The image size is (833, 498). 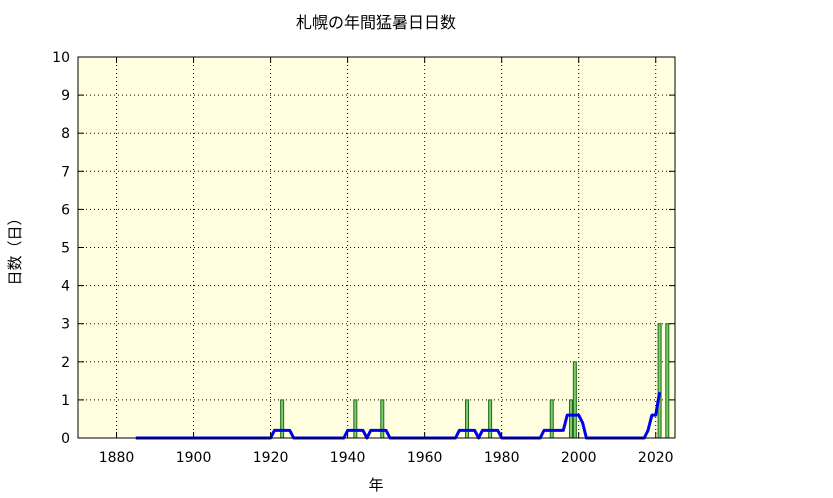 I want to click on x-tick-label: 2000, so click(x=579, y=458).